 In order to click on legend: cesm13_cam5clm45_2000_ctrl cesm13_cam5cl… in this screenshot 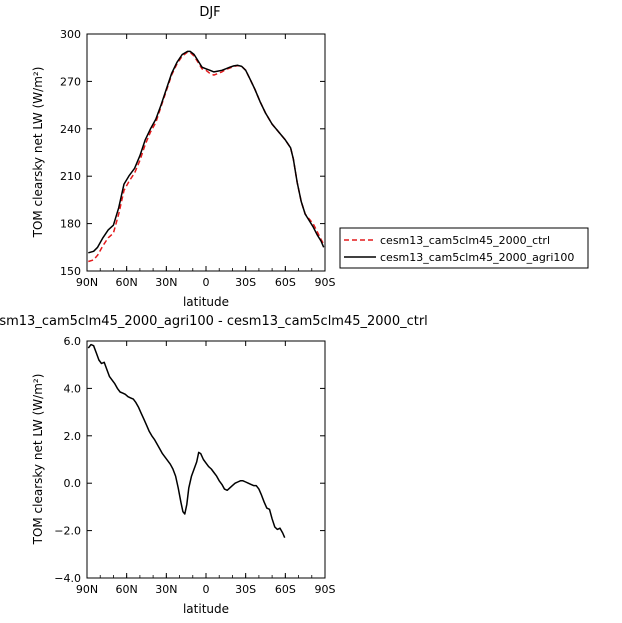, I will do `click(464, 248)`.